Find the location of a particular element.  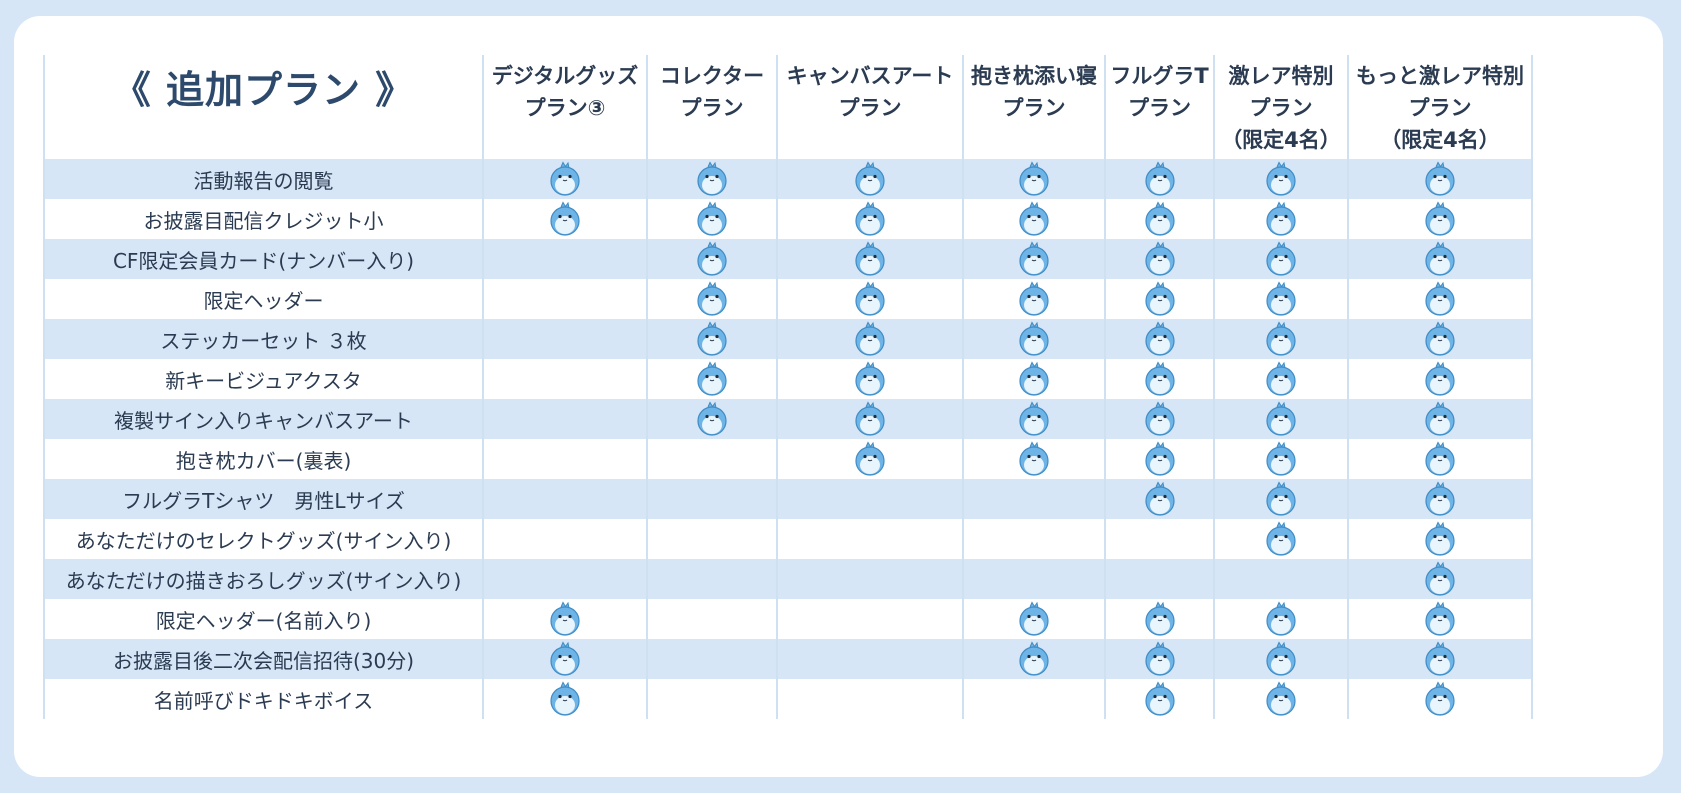

table-row: お披露目後二次会配信招待(30分) is located at coordinates (788, 659).